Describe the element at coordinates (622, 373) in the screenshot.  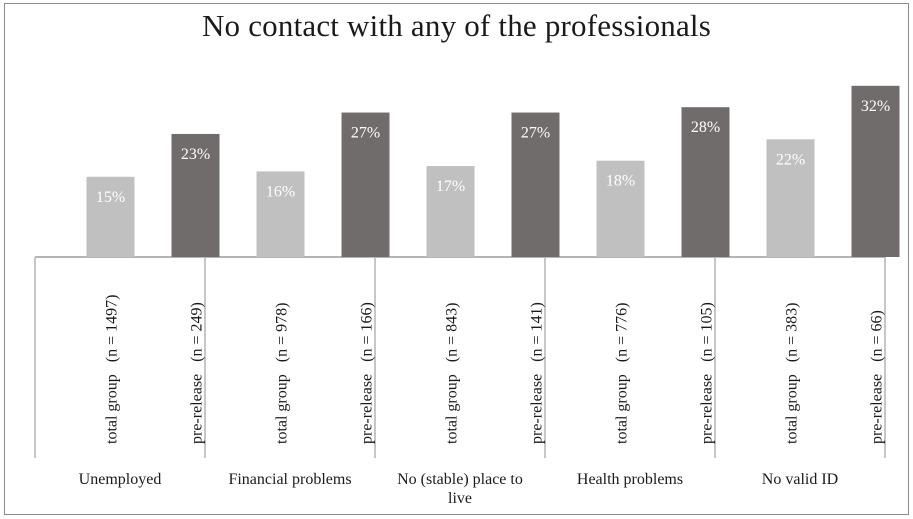
I see `tick-label: total group (n = 776)` at that location.